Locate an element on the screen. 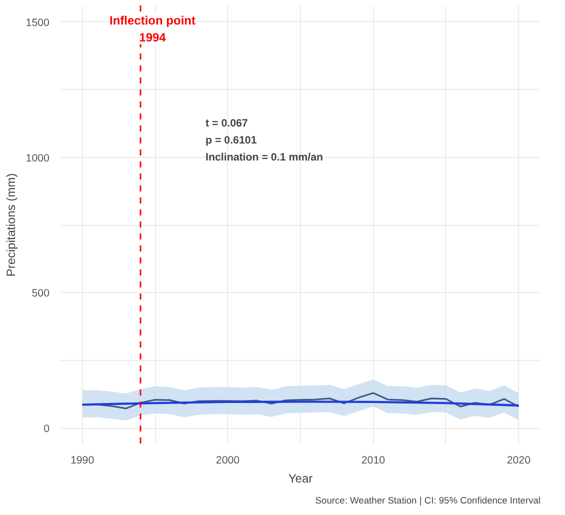  x-tick-label: 2000 is located at coordinates (228, 460).